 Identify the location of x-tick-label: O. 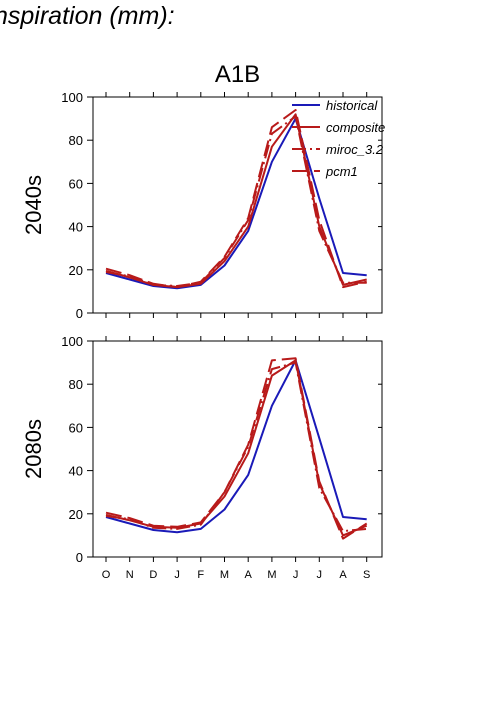
(106, 575).